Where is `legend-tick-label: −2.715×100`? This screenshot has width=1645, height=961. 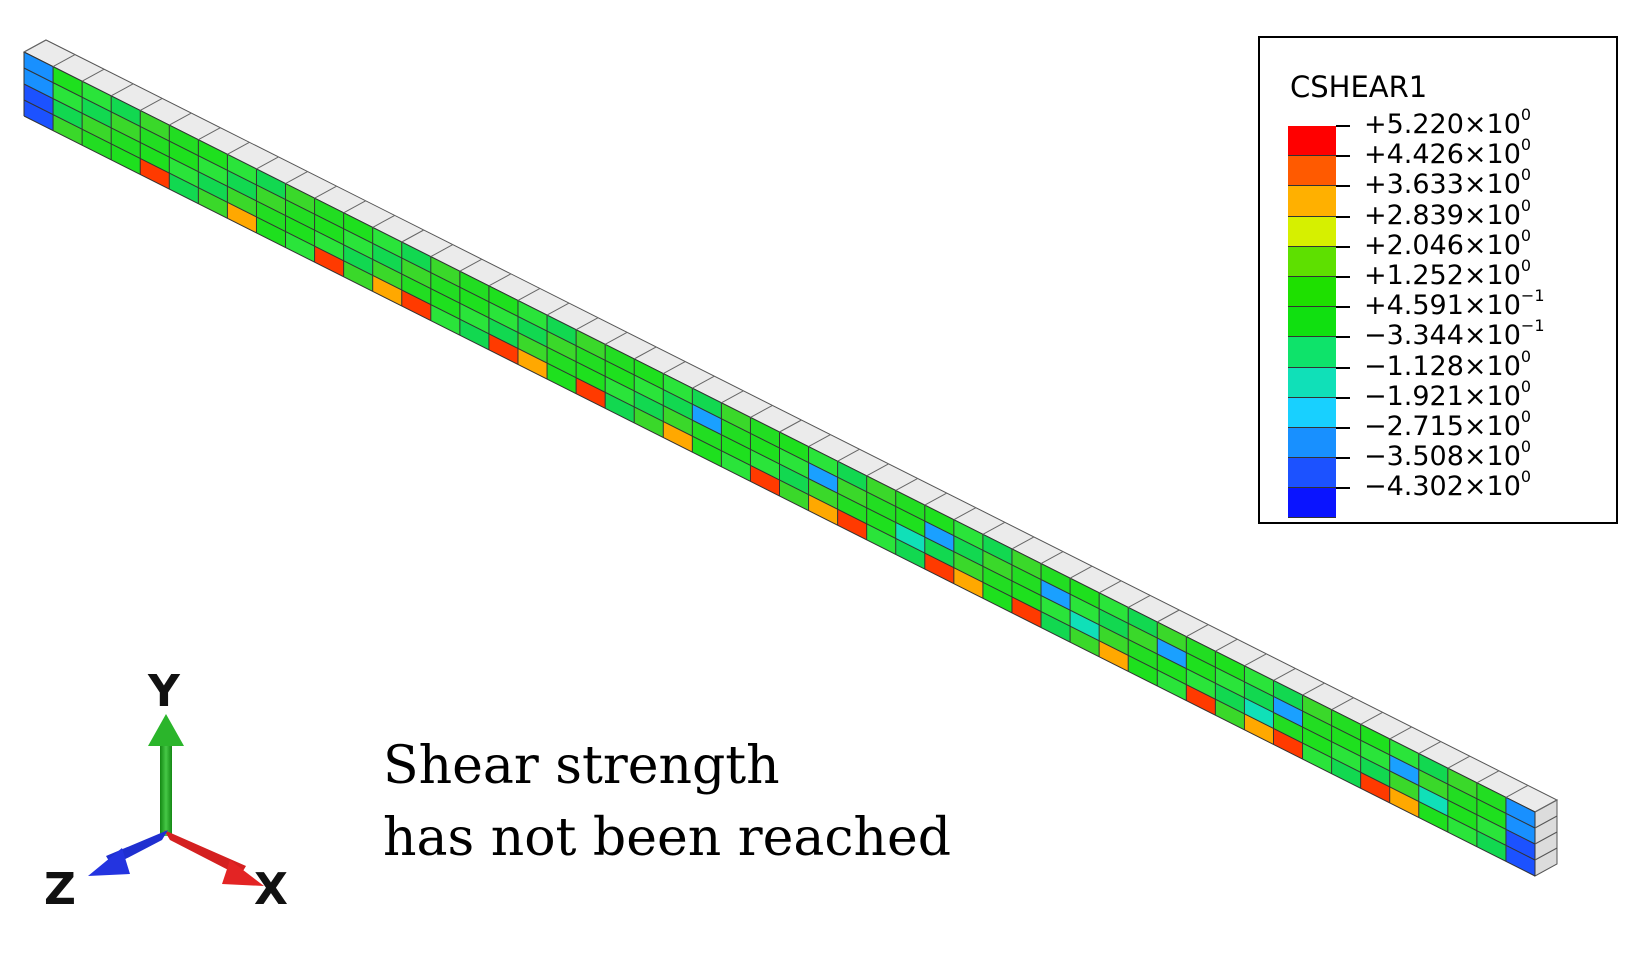
legend-tick-label: −2.715×100 is located at coordinates (1448, 425).